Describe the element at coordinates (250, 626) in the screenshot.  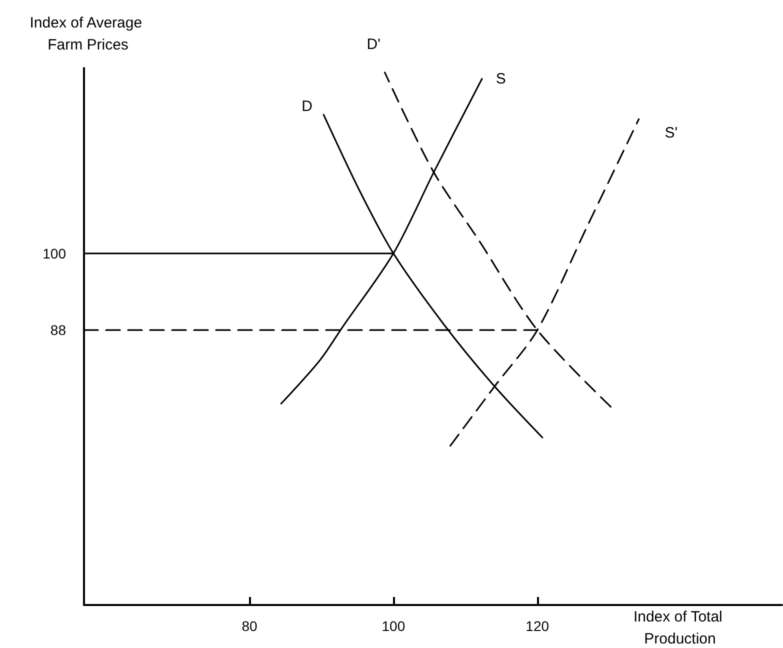
I see `x-tick-label: 80` at that location.